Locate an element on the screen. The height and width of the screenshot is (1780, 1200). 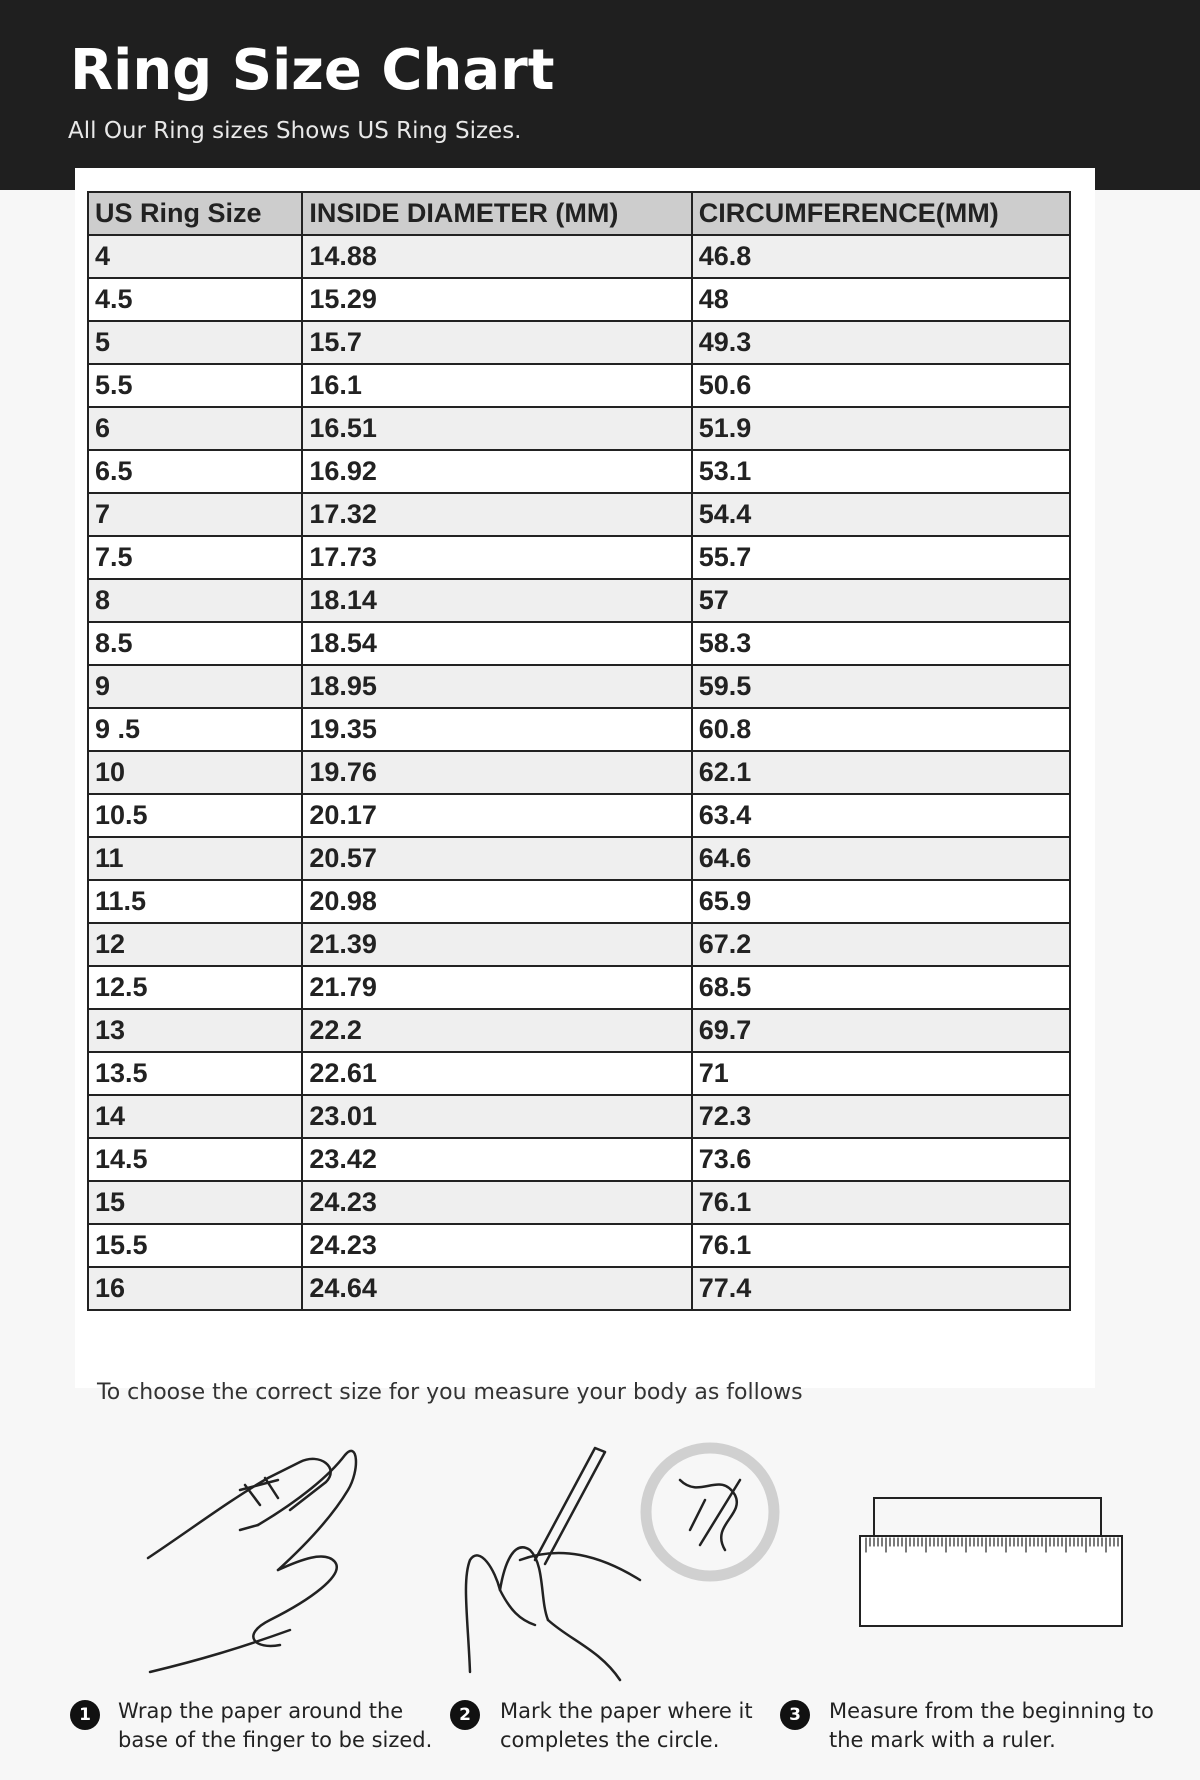
ruler is located at coordinates (991, 1562).